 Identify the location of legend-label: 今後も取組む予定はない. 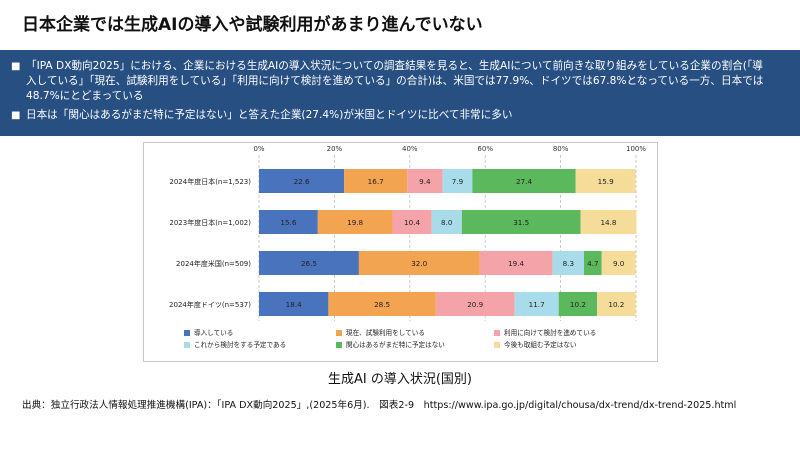
(540, 344).